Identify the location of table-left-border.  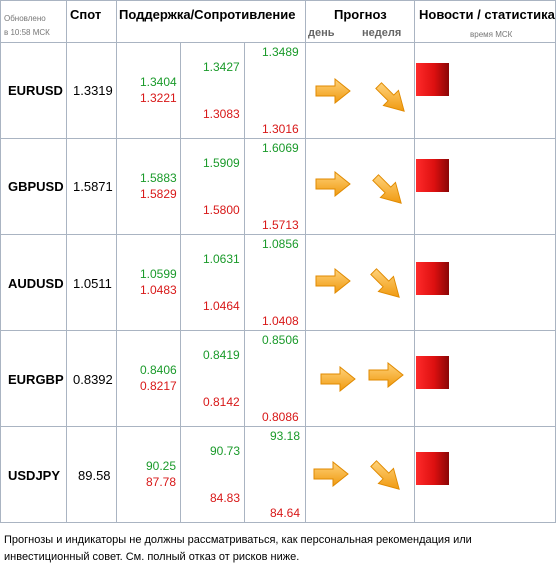
(0, 261).